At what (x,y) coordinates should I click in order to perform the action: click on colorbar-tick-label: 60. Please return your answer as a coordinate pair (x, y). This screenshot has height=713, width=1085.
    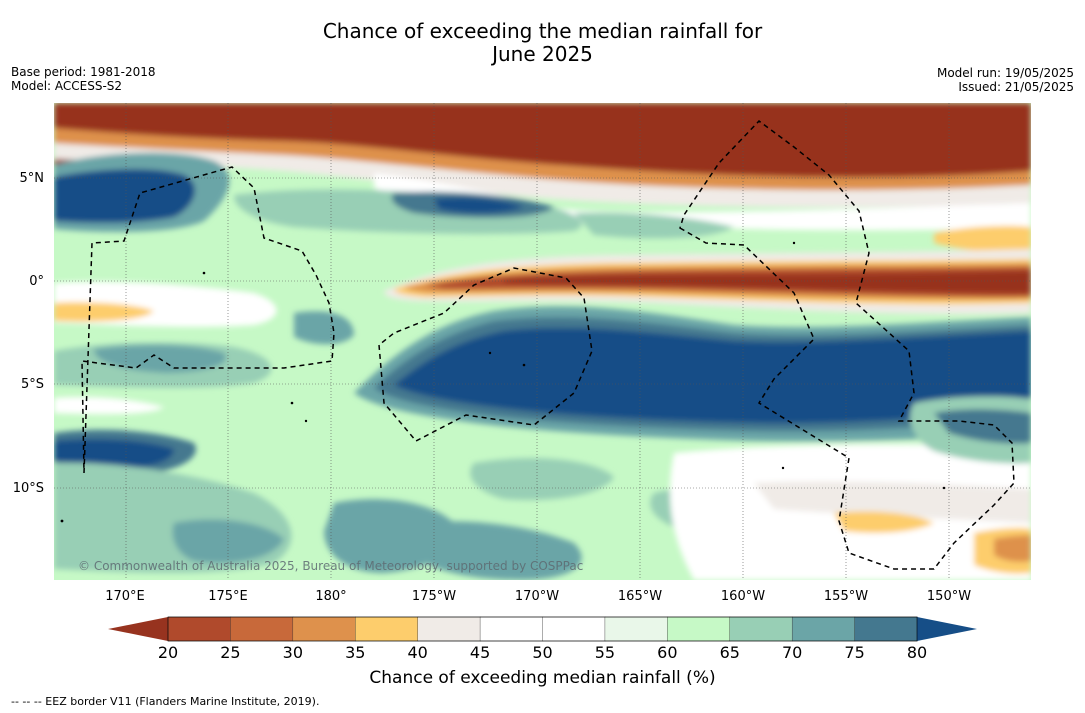
    Looking at the image, I should click on (667, 652).